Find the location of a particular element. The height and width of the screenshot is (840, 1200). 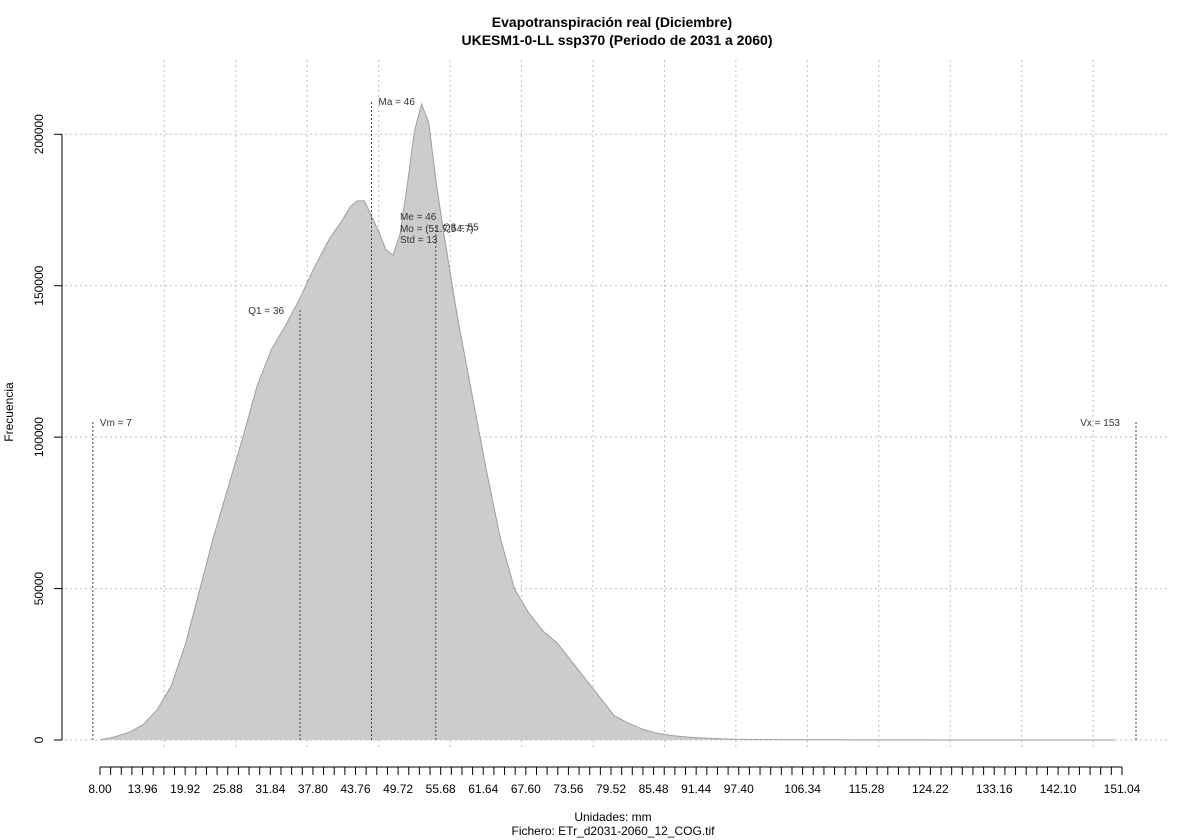

y-tick-label: 0 is located at coordinates (39, 739).